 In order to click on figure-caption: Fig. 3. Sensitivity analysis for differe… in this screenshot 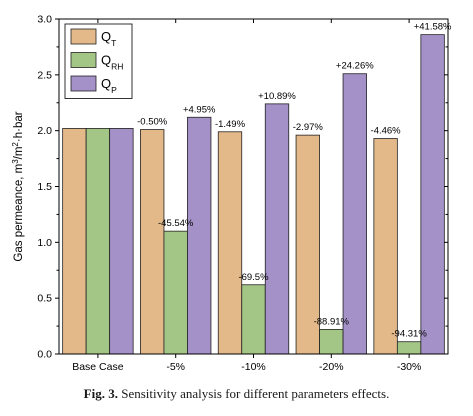, I will do `click(236, 394)`.